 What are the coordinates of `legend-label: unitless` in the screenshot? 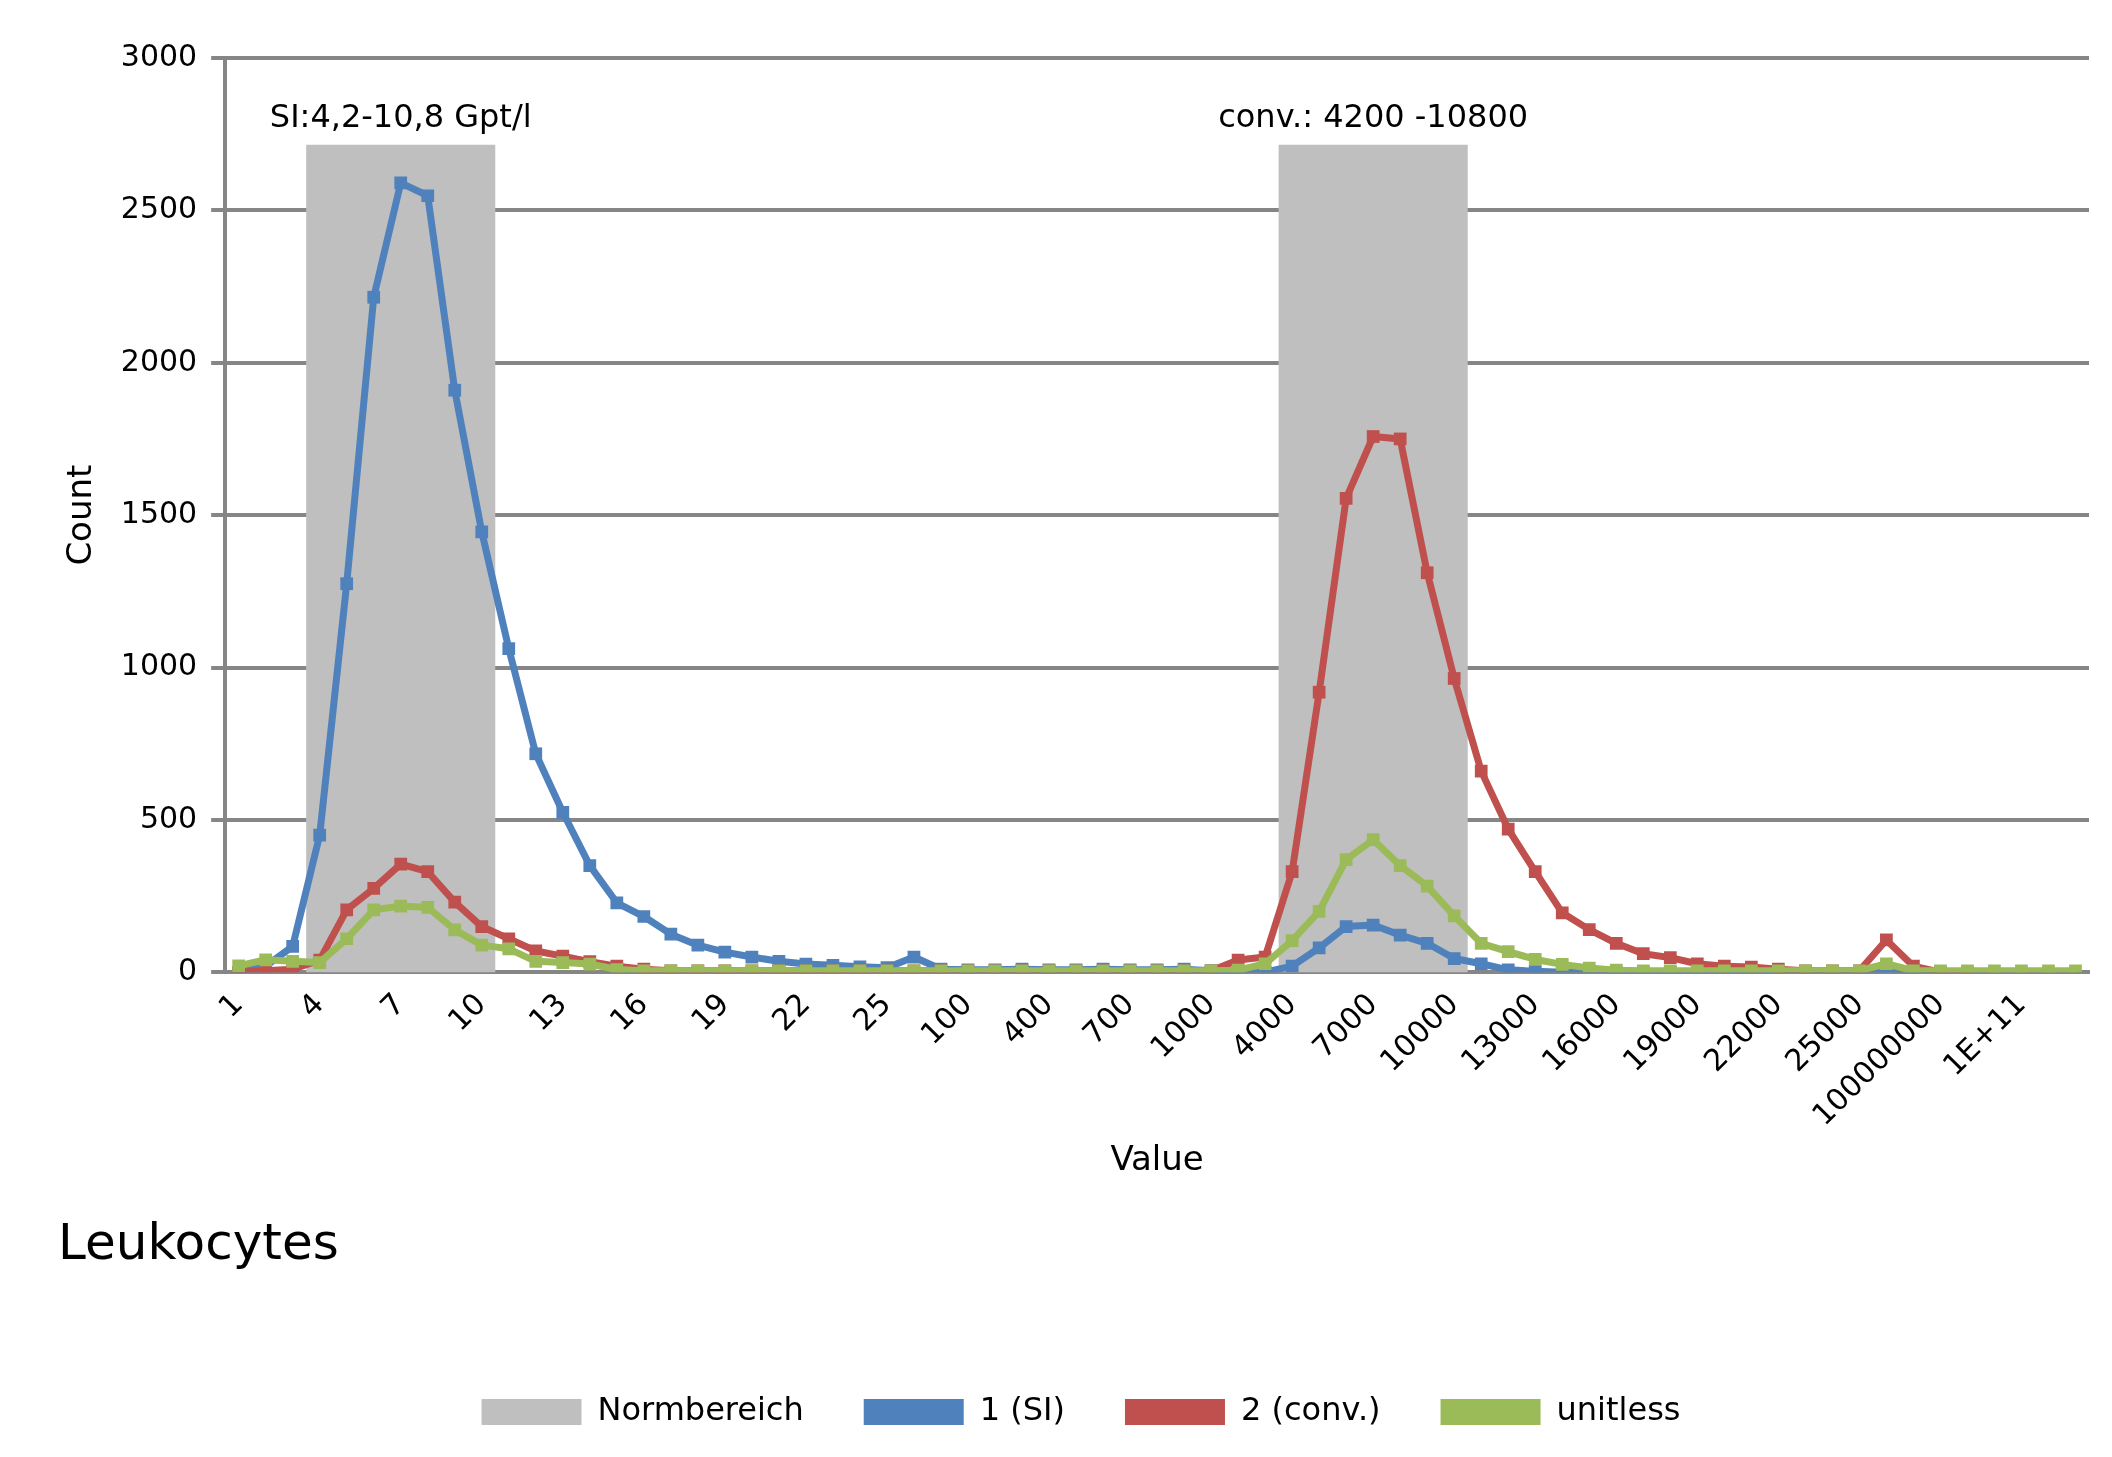 It's located at (1618, 1409).